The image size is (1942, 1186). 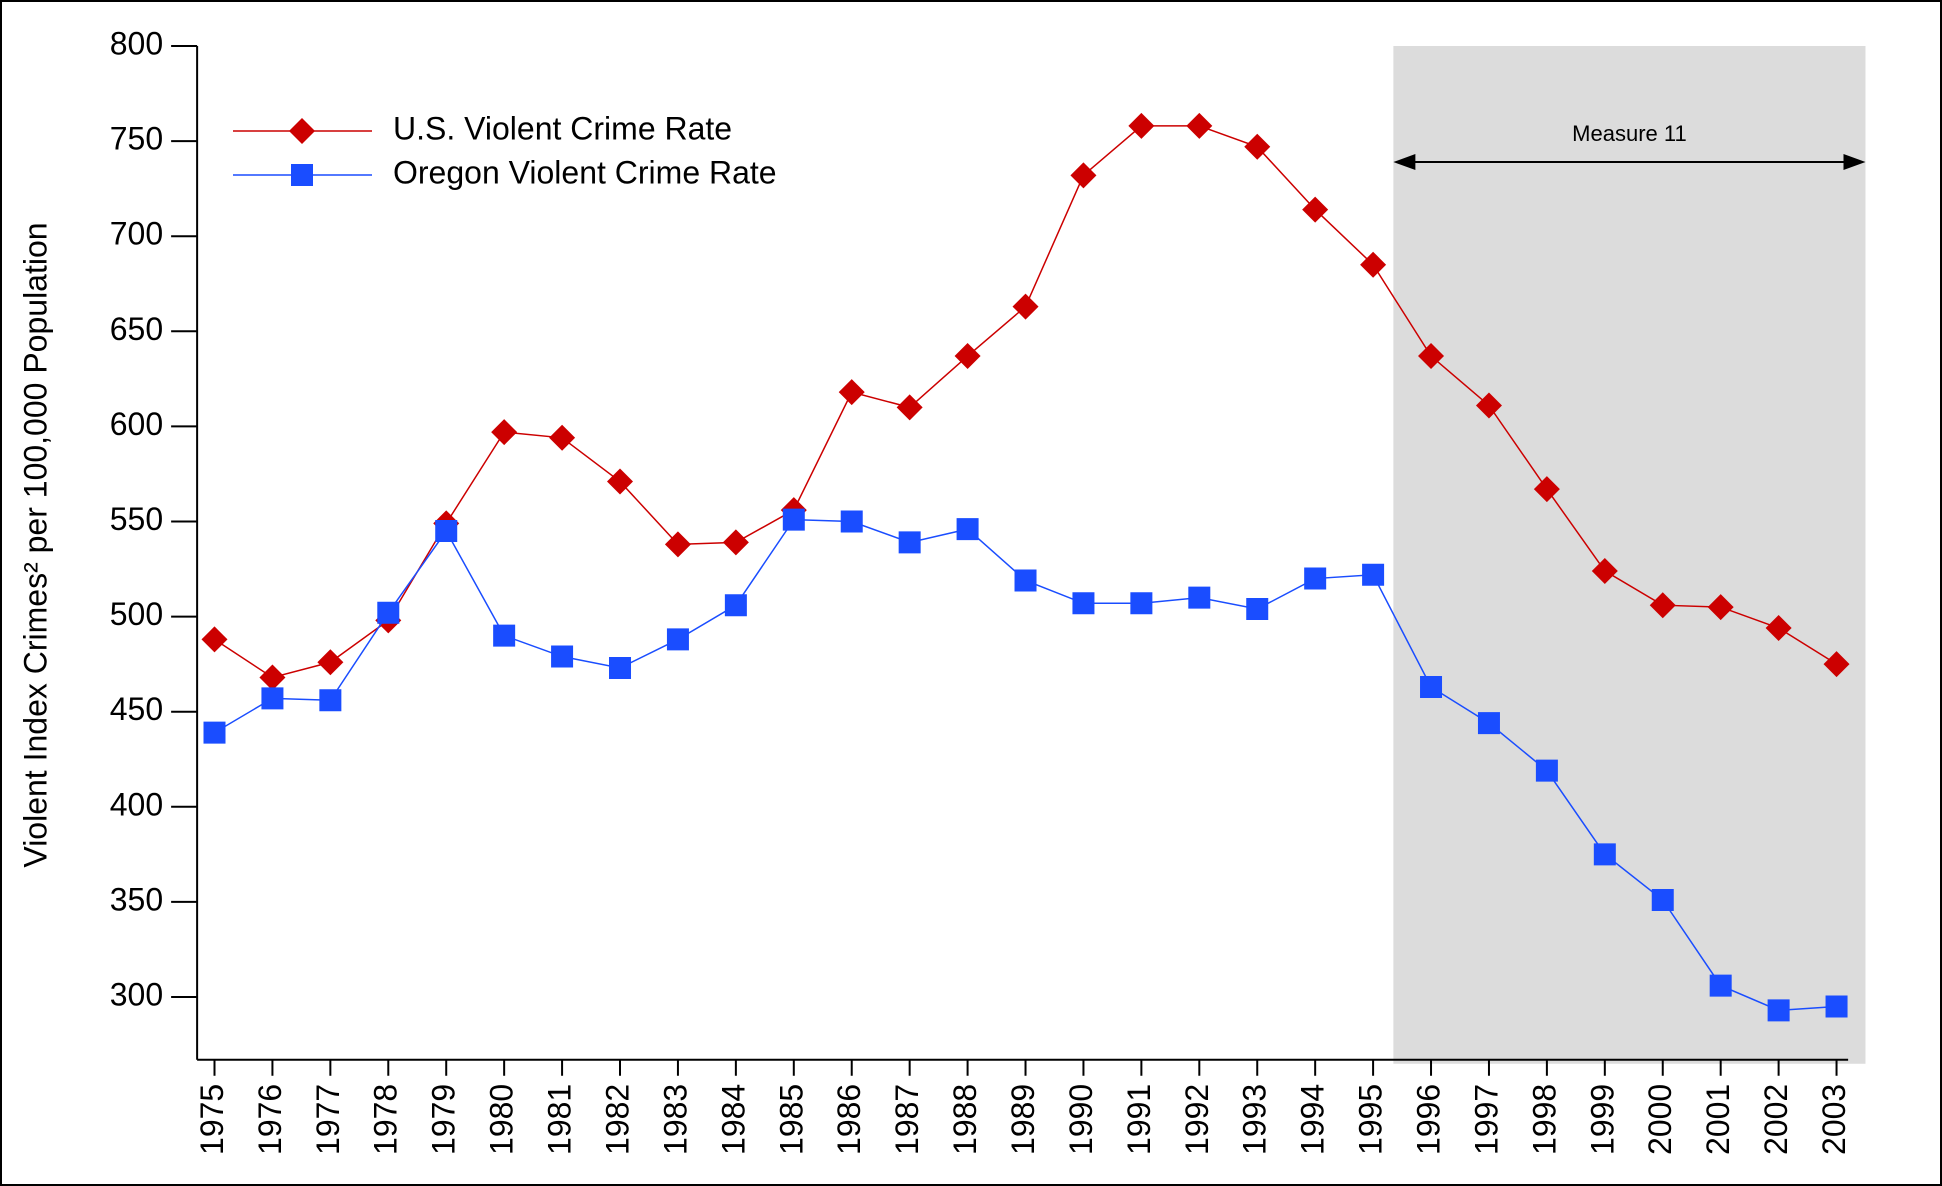 I want to click on y-tick-label: 600, so click(x=136, y=424).